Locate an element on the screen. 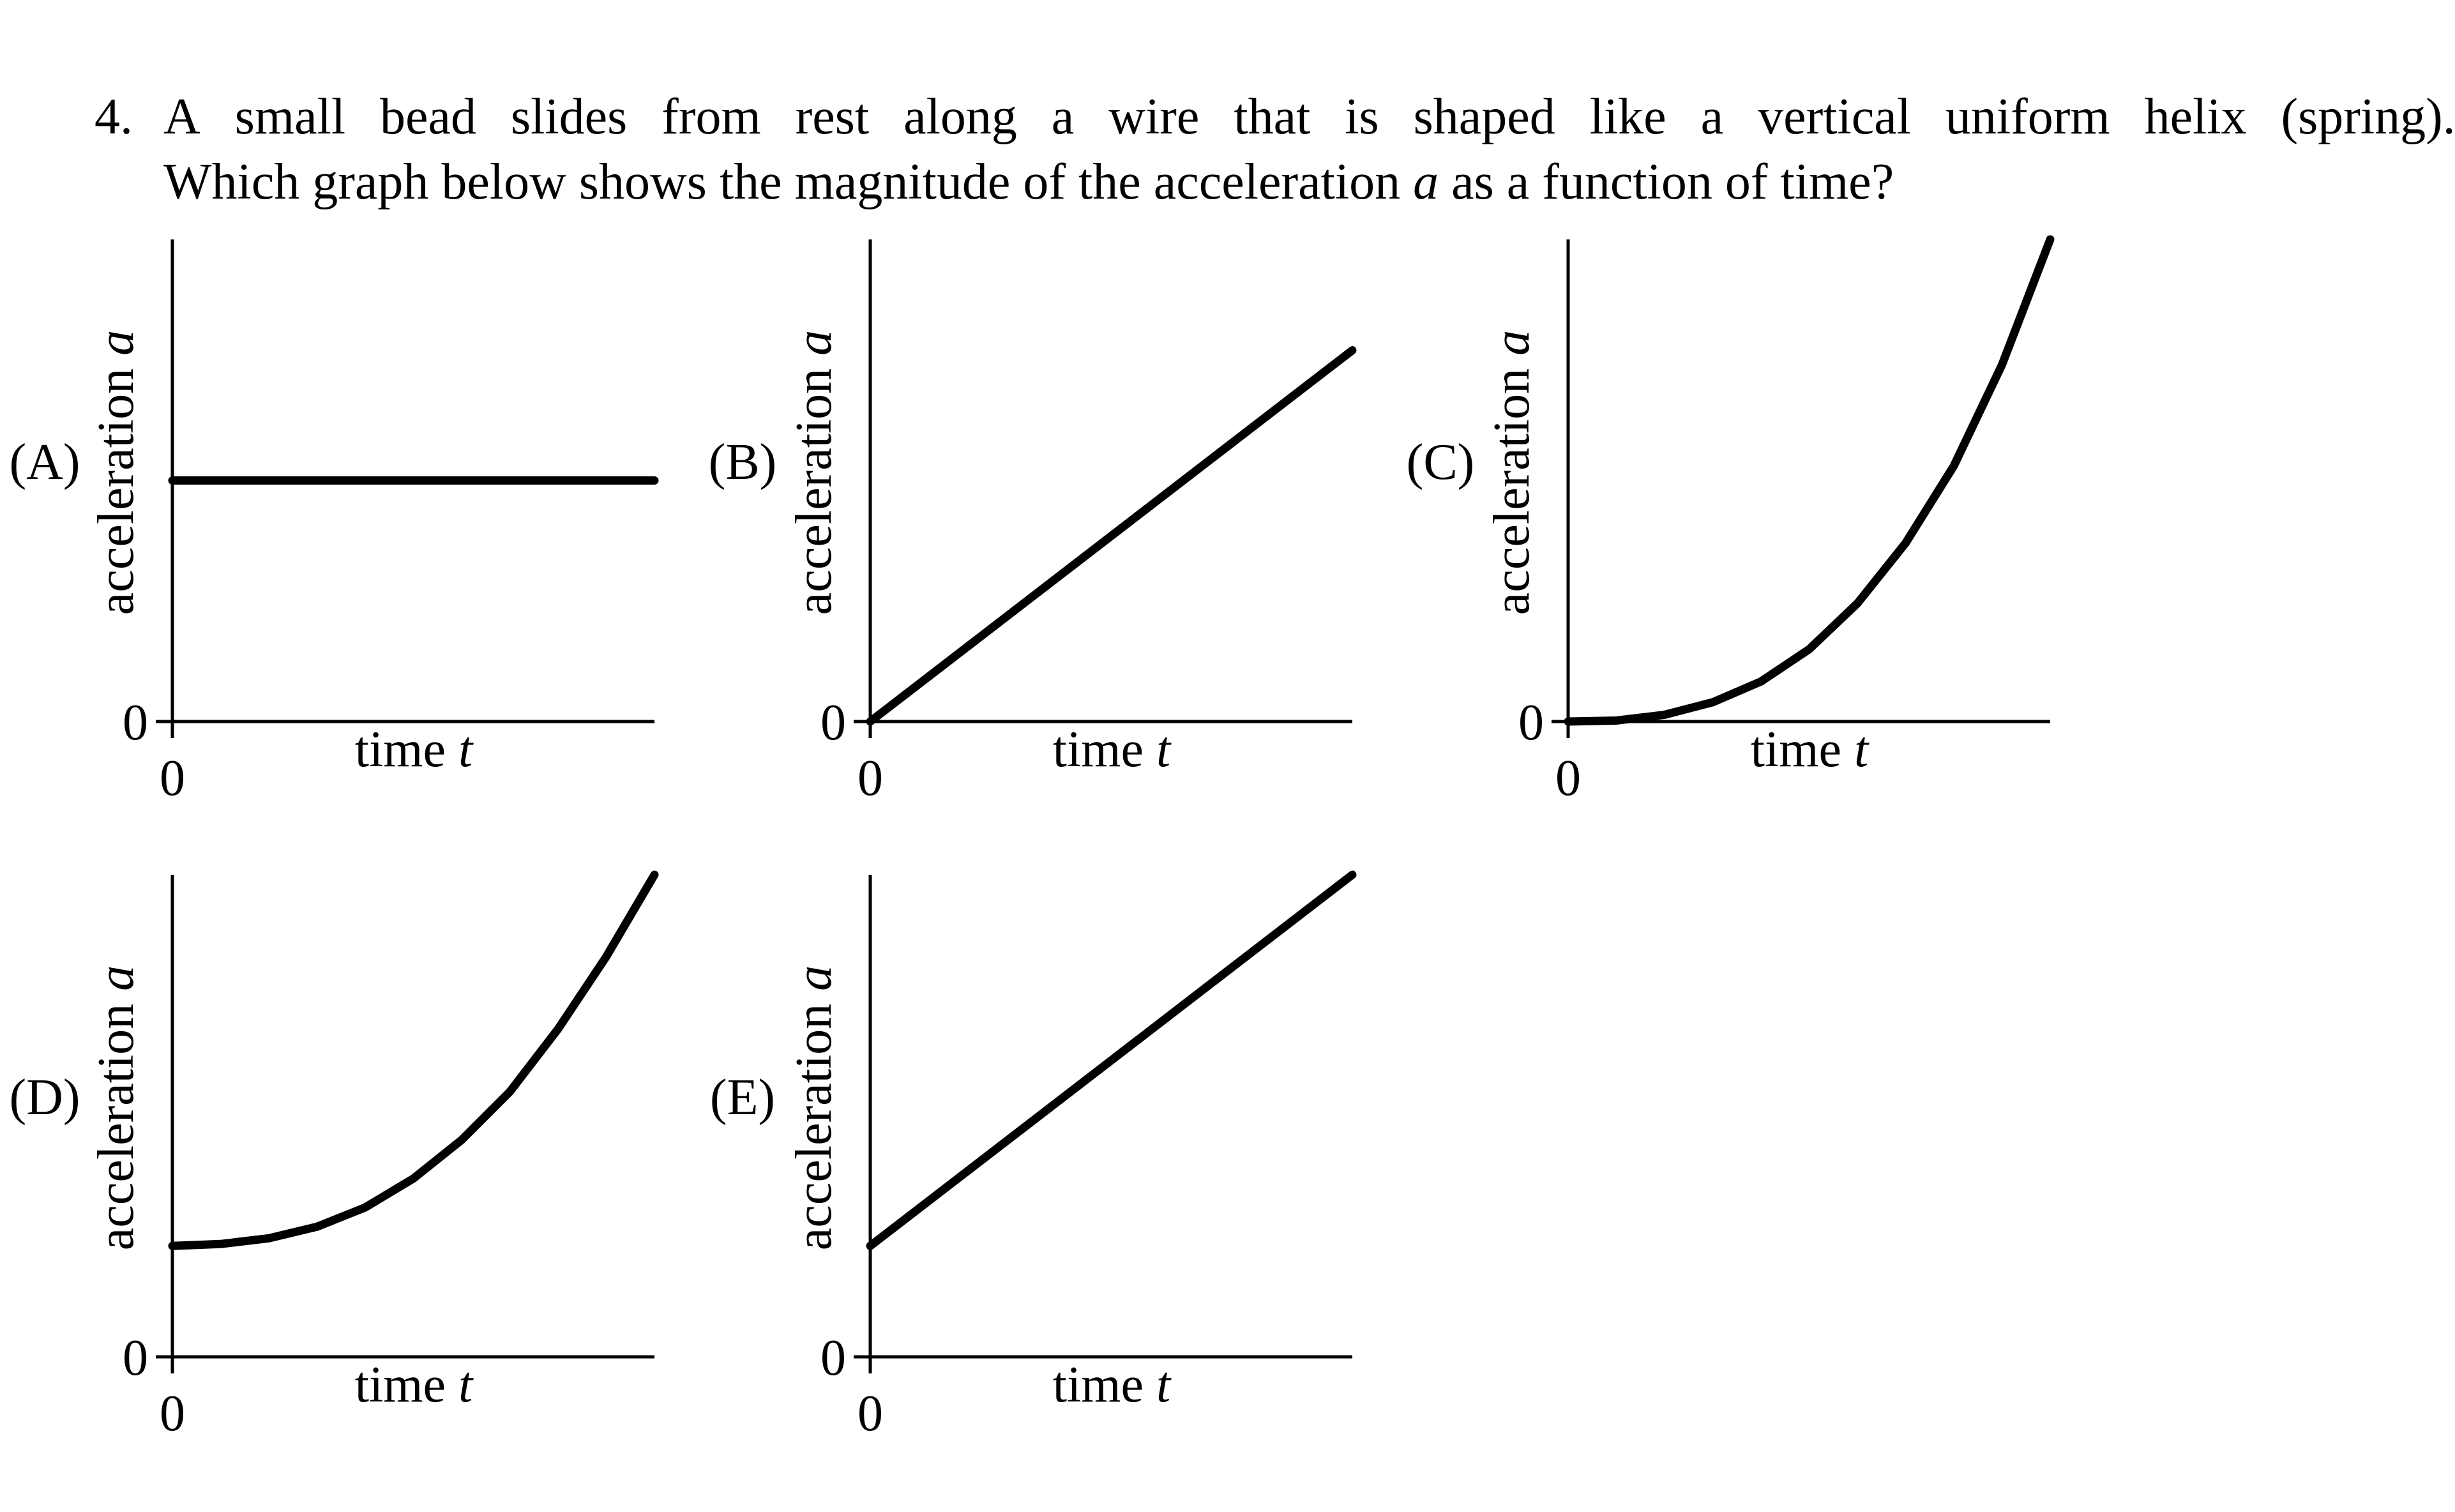 This screenshot has height=1512, width=2455. graph-label: (B) is located at coordinates (743, 462).